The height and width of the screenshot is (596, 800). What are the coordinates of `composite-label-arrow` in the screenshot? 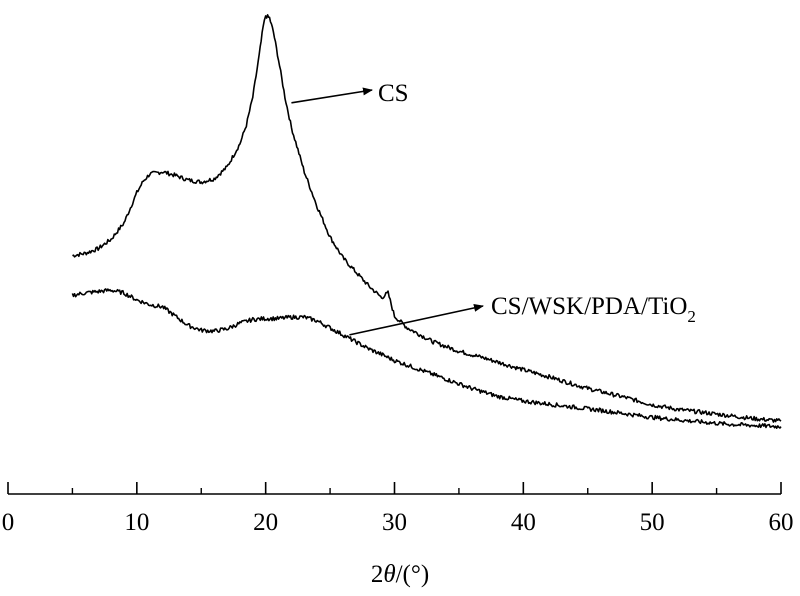 It's located at (416, 319).